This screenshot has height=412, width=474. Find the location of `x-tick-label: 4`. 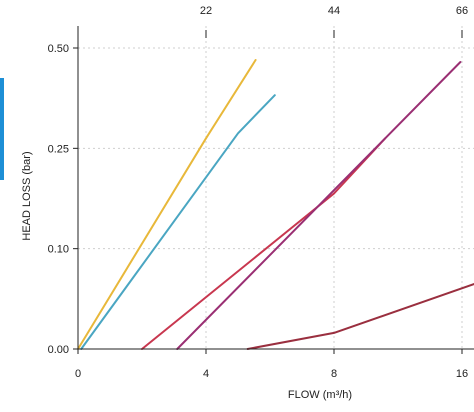

x-tick-label: 4 is located at coordinates (206, 374).